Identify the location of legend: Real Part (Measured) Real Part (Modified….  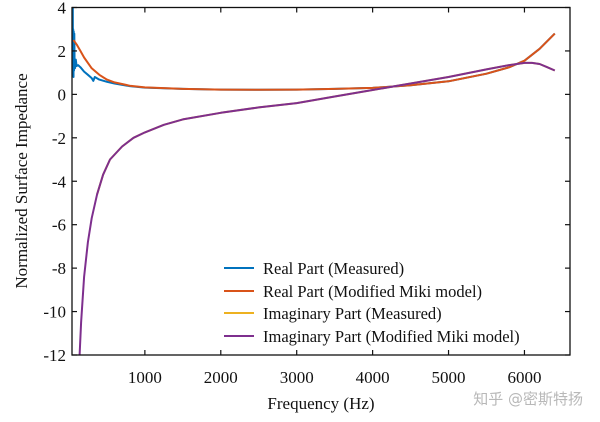
(388, 301).